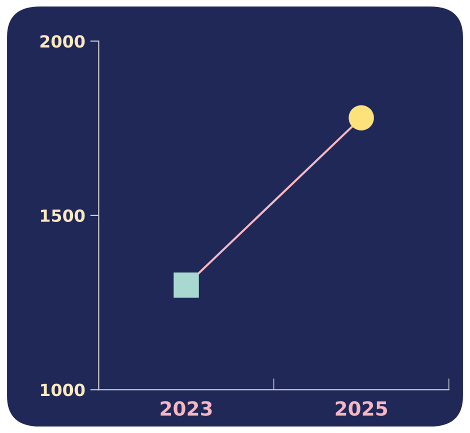 The image size is (470, 433). Describe the element at coordinates (63, 215) in the screenshot. I see `y-tick-label: 1500` at that location.